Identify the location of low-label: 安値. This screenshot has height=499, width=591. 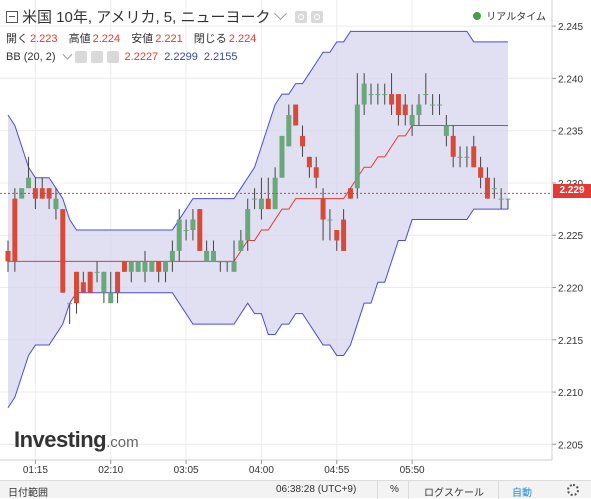
(142, 39).